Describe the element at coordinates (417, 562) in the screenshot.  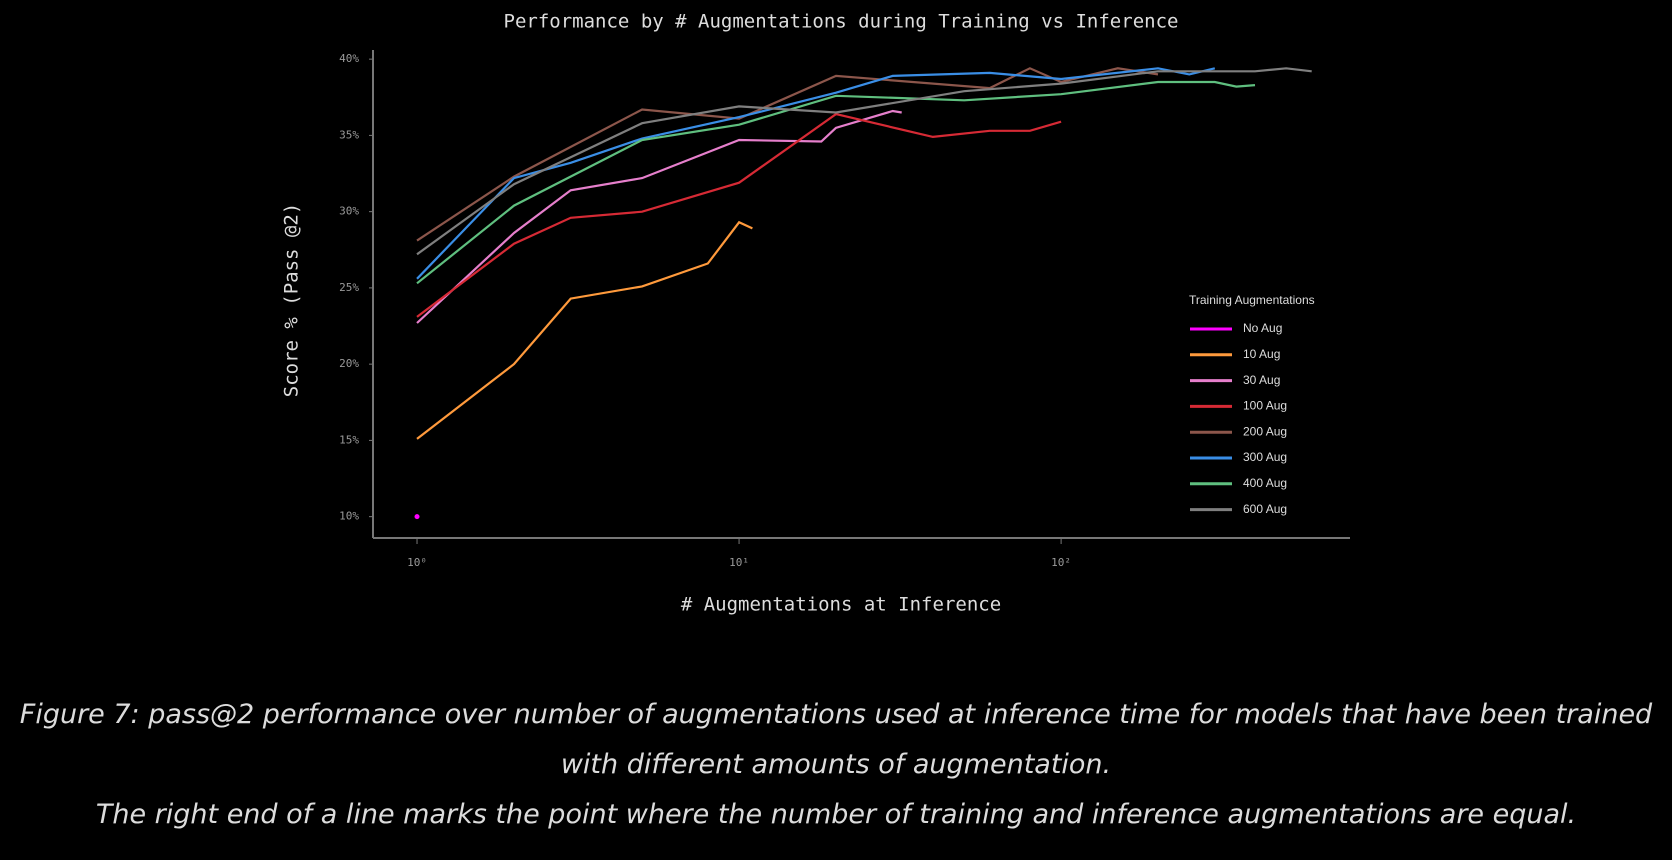
I see `x-tick-label: 10⁰` at that location.